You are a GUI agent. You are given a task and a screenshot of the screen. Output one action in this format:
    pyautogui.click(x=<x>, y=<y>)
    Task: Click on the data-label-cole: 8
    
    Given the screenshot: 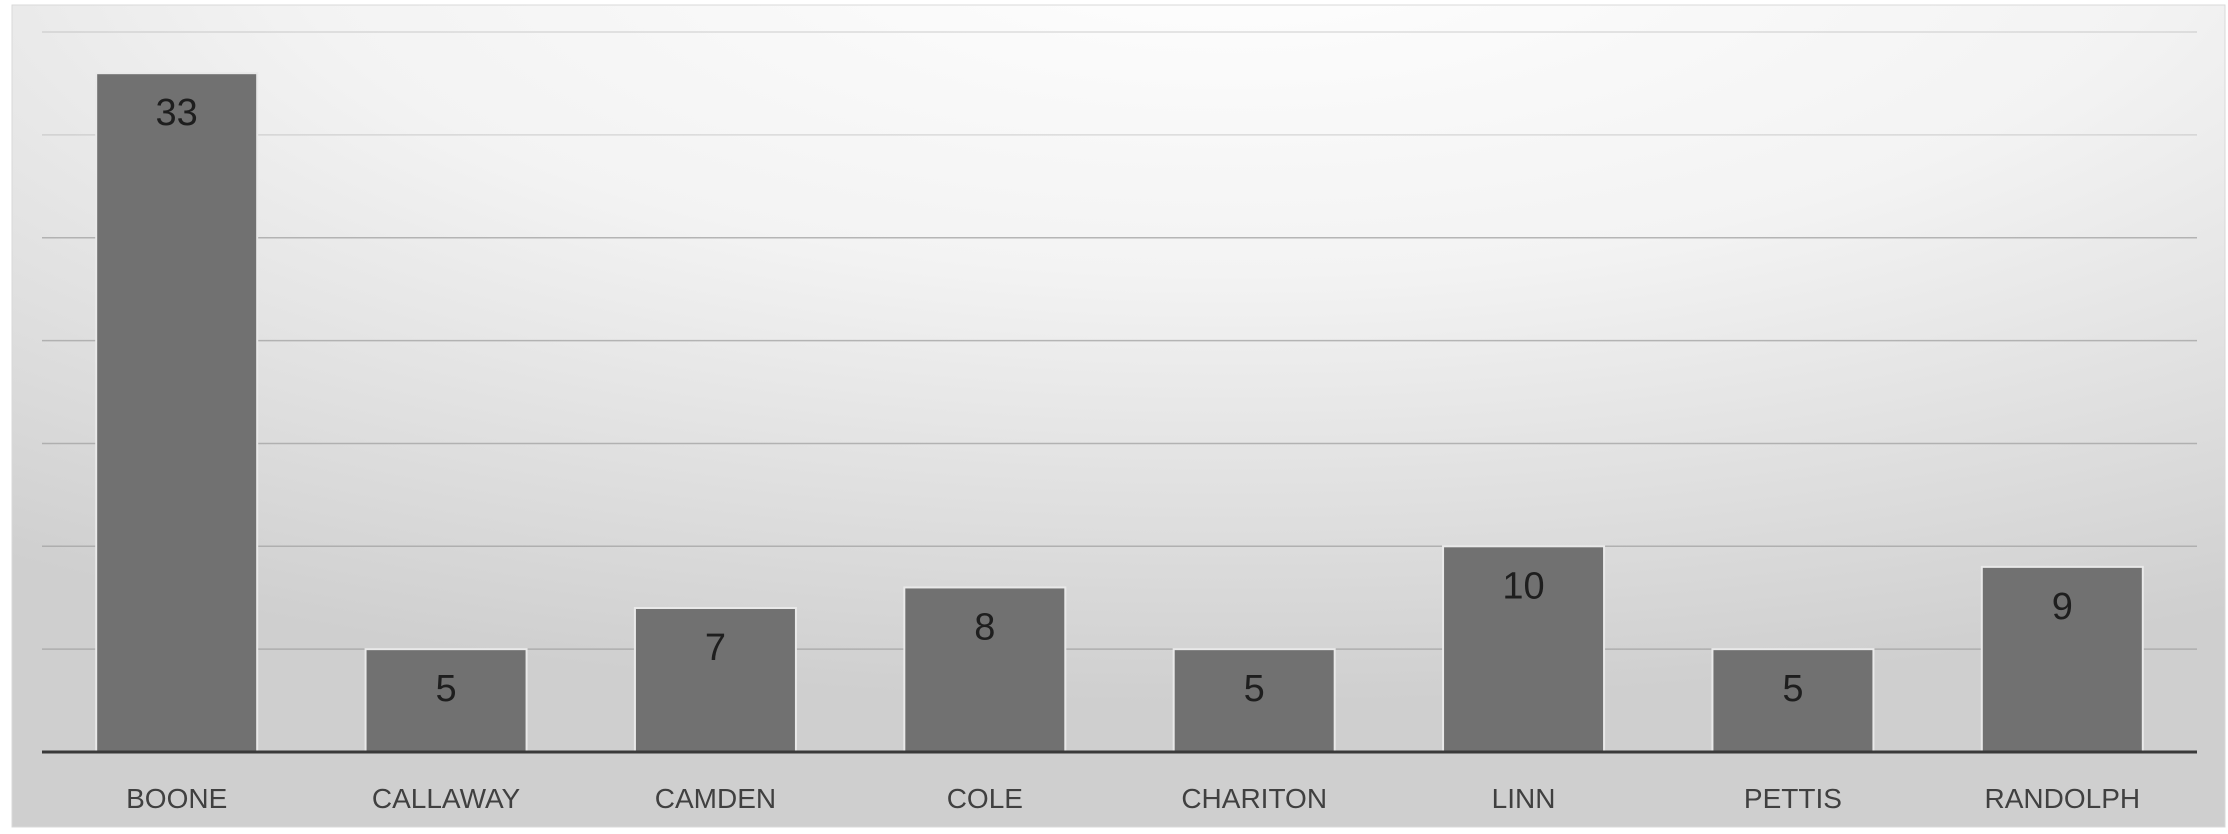 What is the action you would take?
    pyautogui.click(x=984, y=627)
    